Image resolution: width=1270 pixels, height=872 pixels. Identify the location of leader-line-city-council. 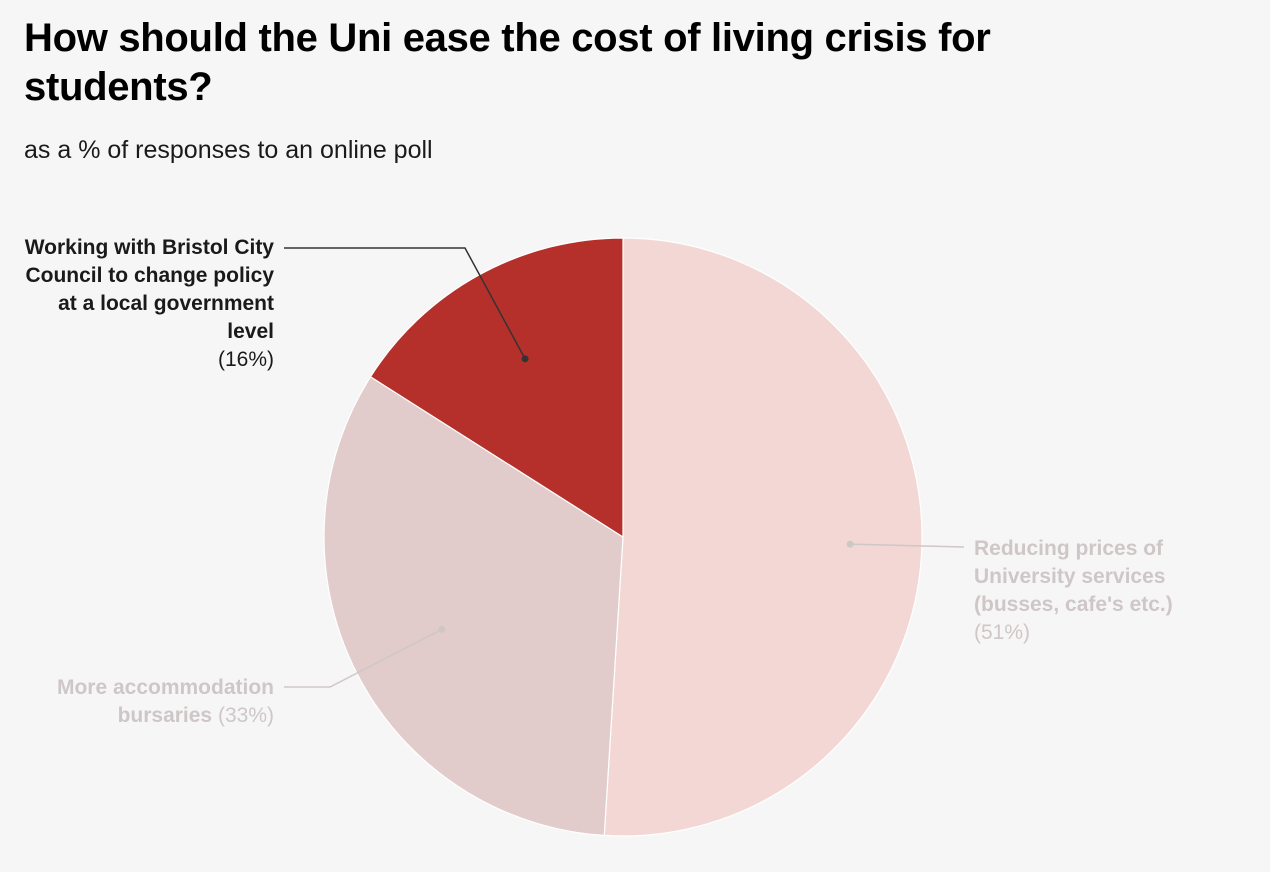
(405, 303).